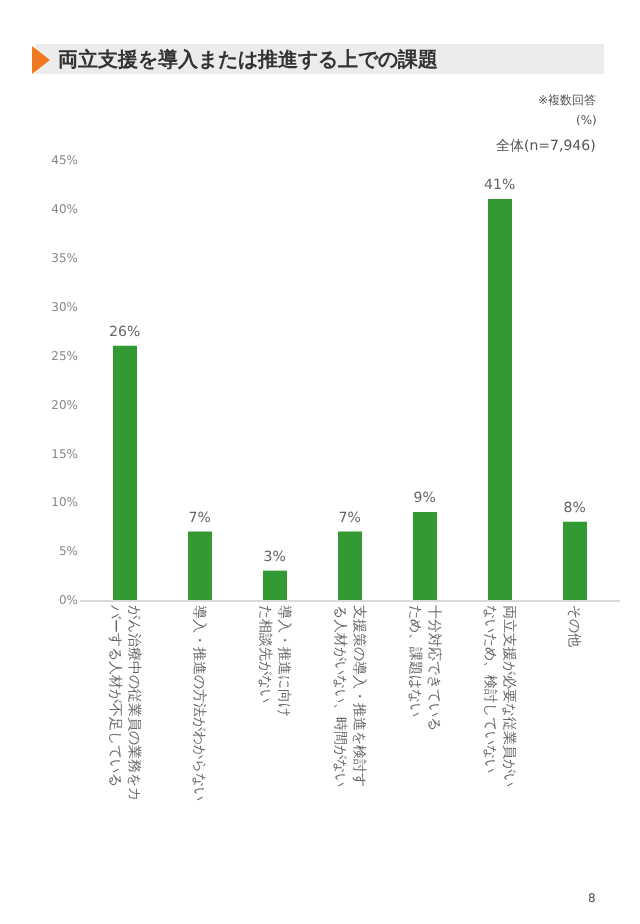 The image size is (640, 924). Describe the element at coordinates (248, 59) in the screenshot. I see `chart-title: 両立支援を導入または推進する上での課題` at that location.